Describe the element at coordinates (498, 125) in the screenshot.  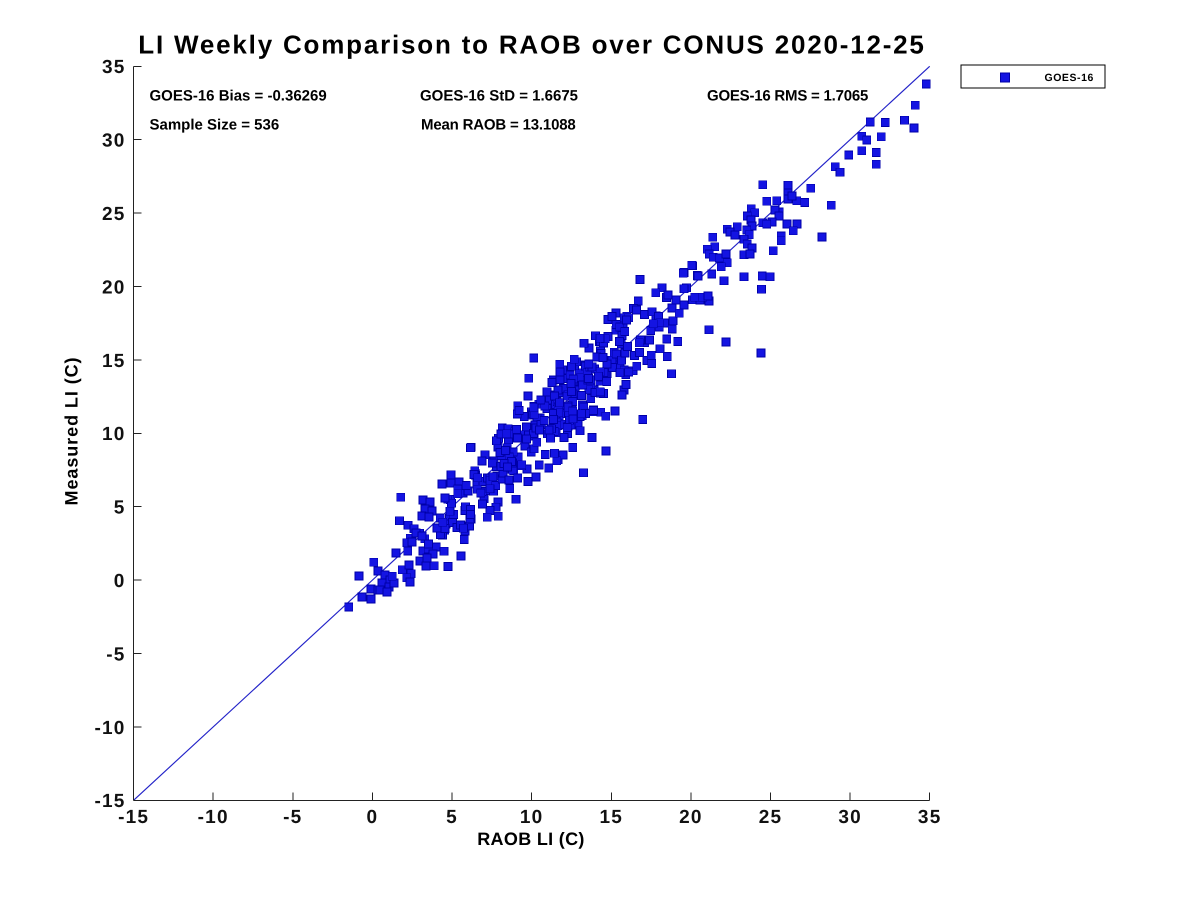
I see `svg-text: Mean RAOB = 13.1088` at that location.